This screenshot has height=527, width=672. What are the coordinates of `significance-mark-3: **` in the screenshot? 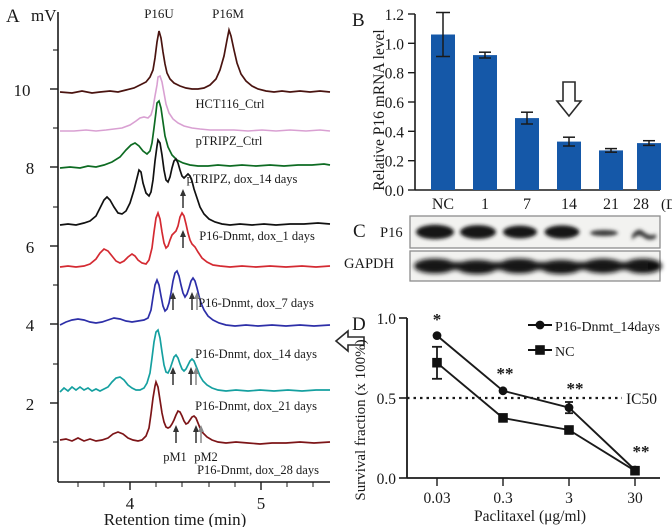 It's located at (575, 388).